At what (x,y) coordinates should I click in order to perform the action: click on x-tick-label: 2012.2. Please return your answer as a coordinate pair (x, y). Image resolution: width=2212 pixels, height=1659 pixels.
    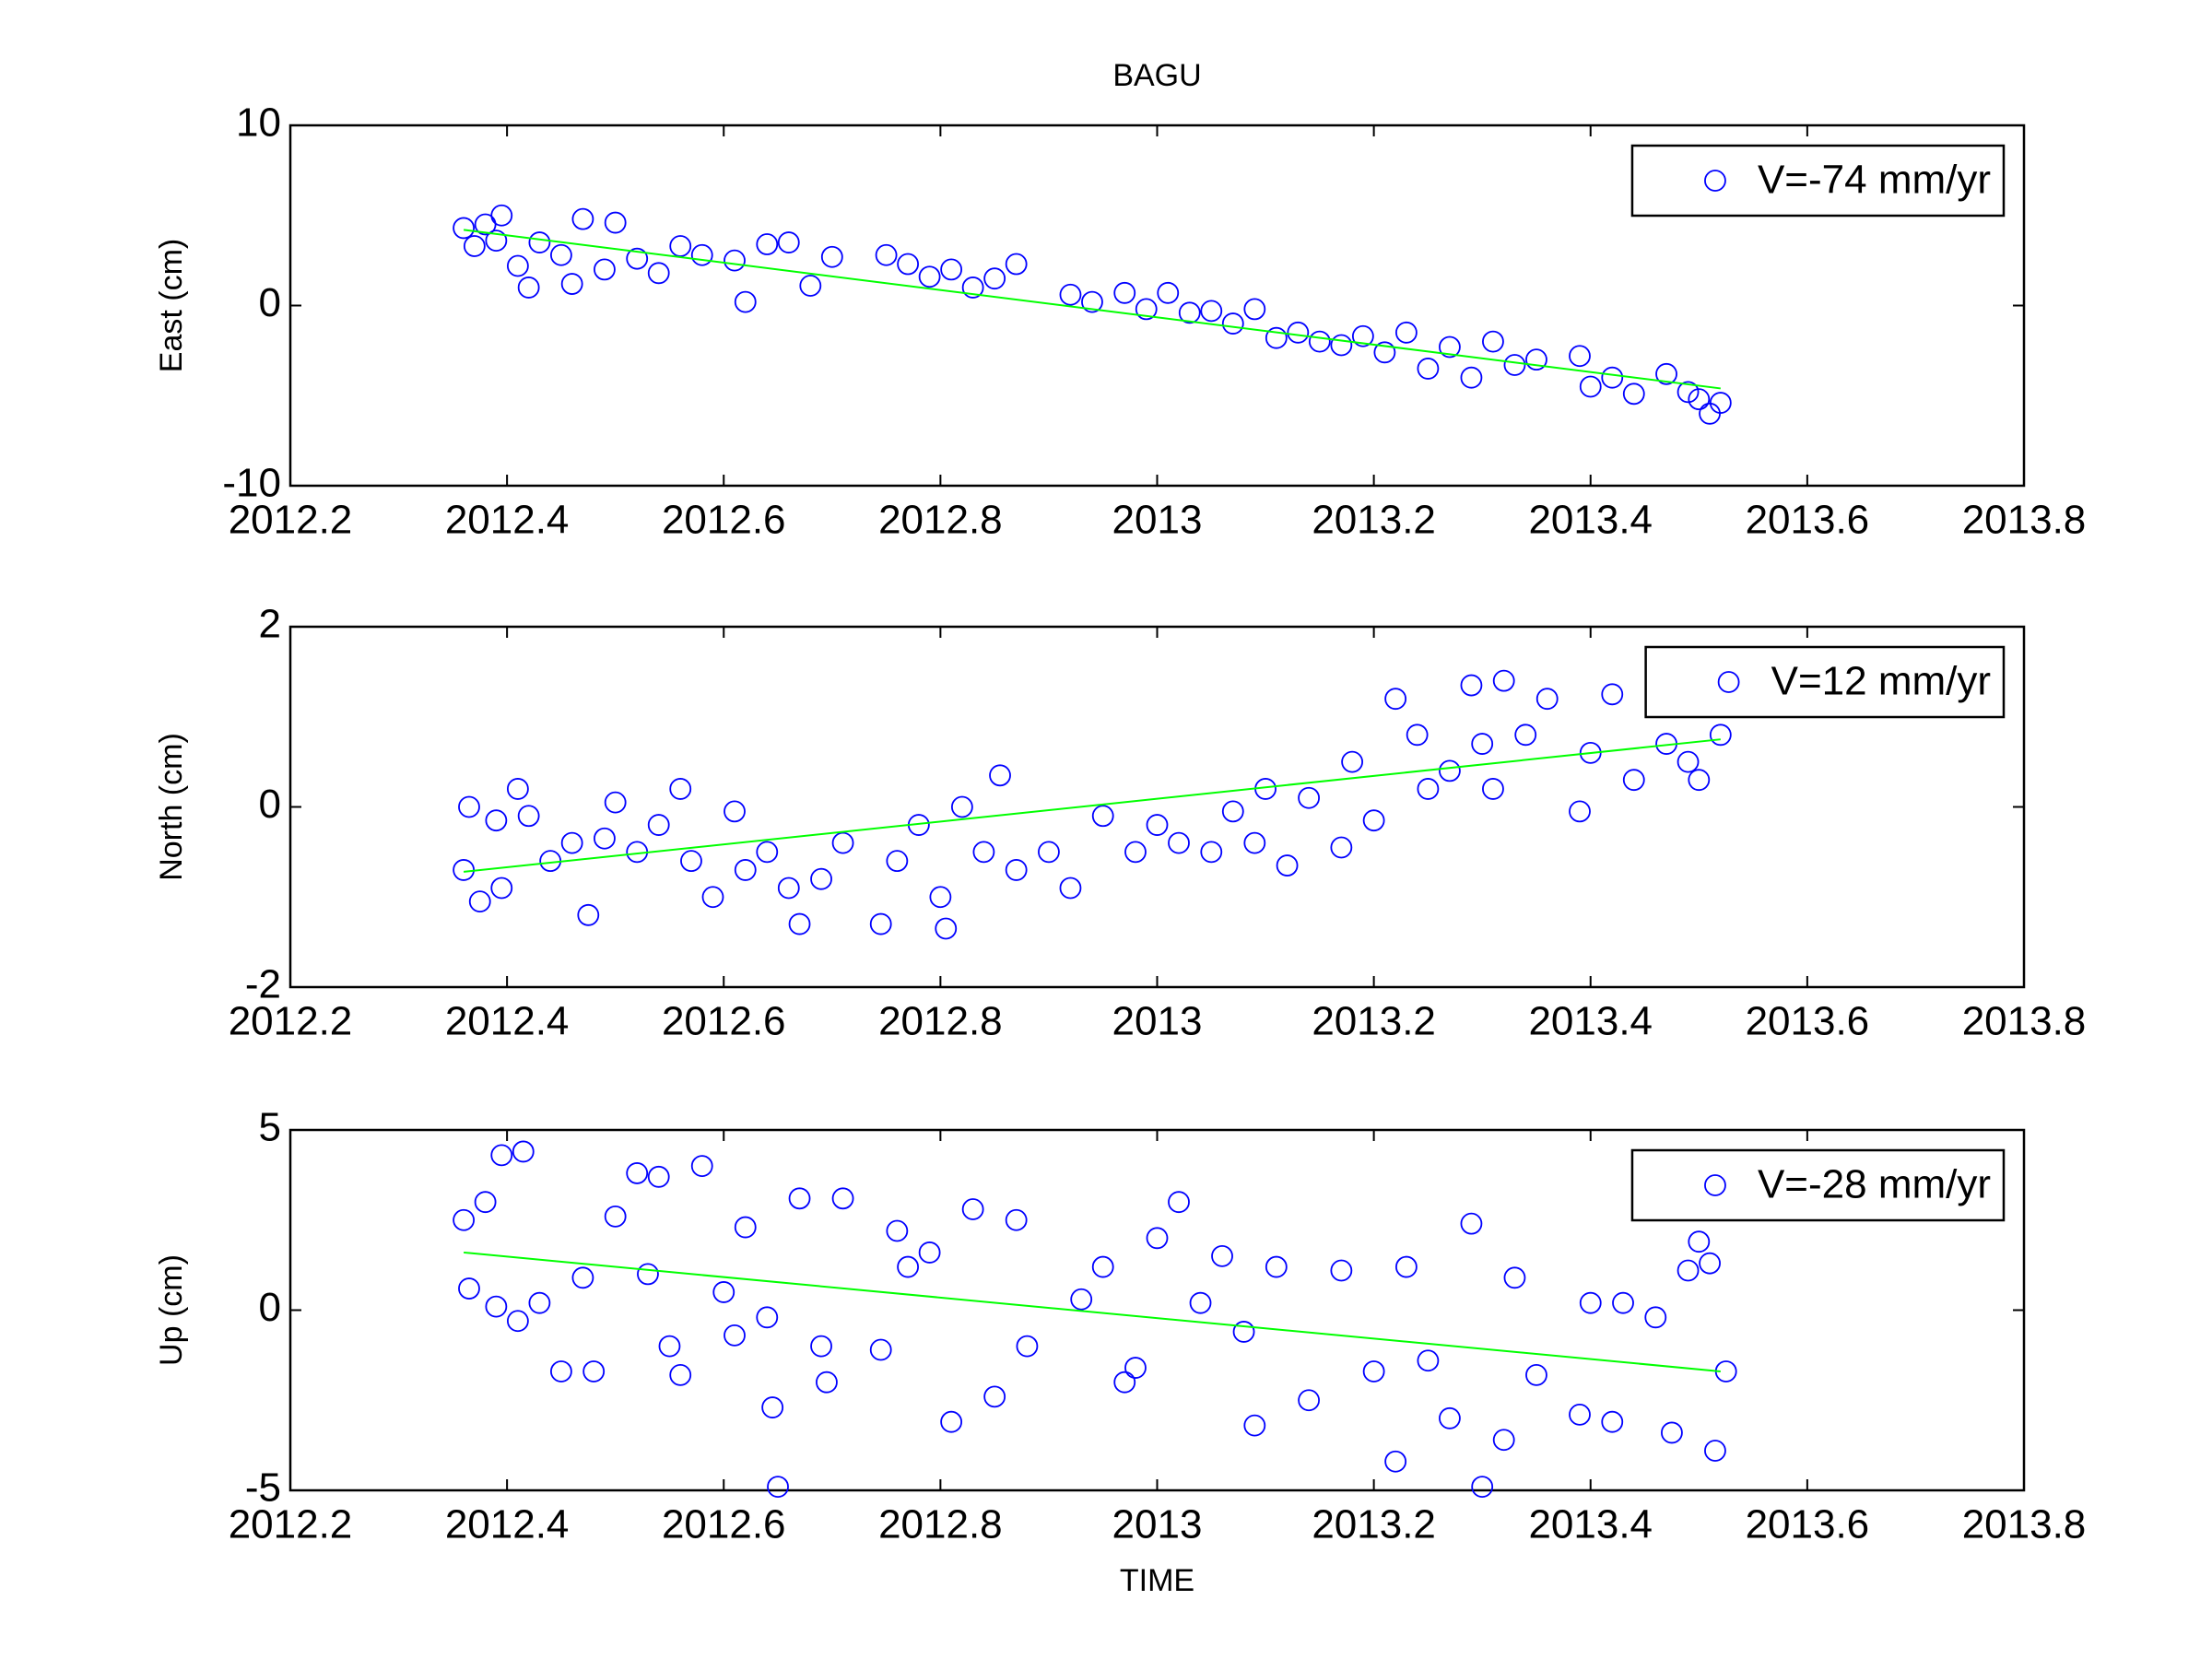
    Looking at the image, I should click on (291, 1021).